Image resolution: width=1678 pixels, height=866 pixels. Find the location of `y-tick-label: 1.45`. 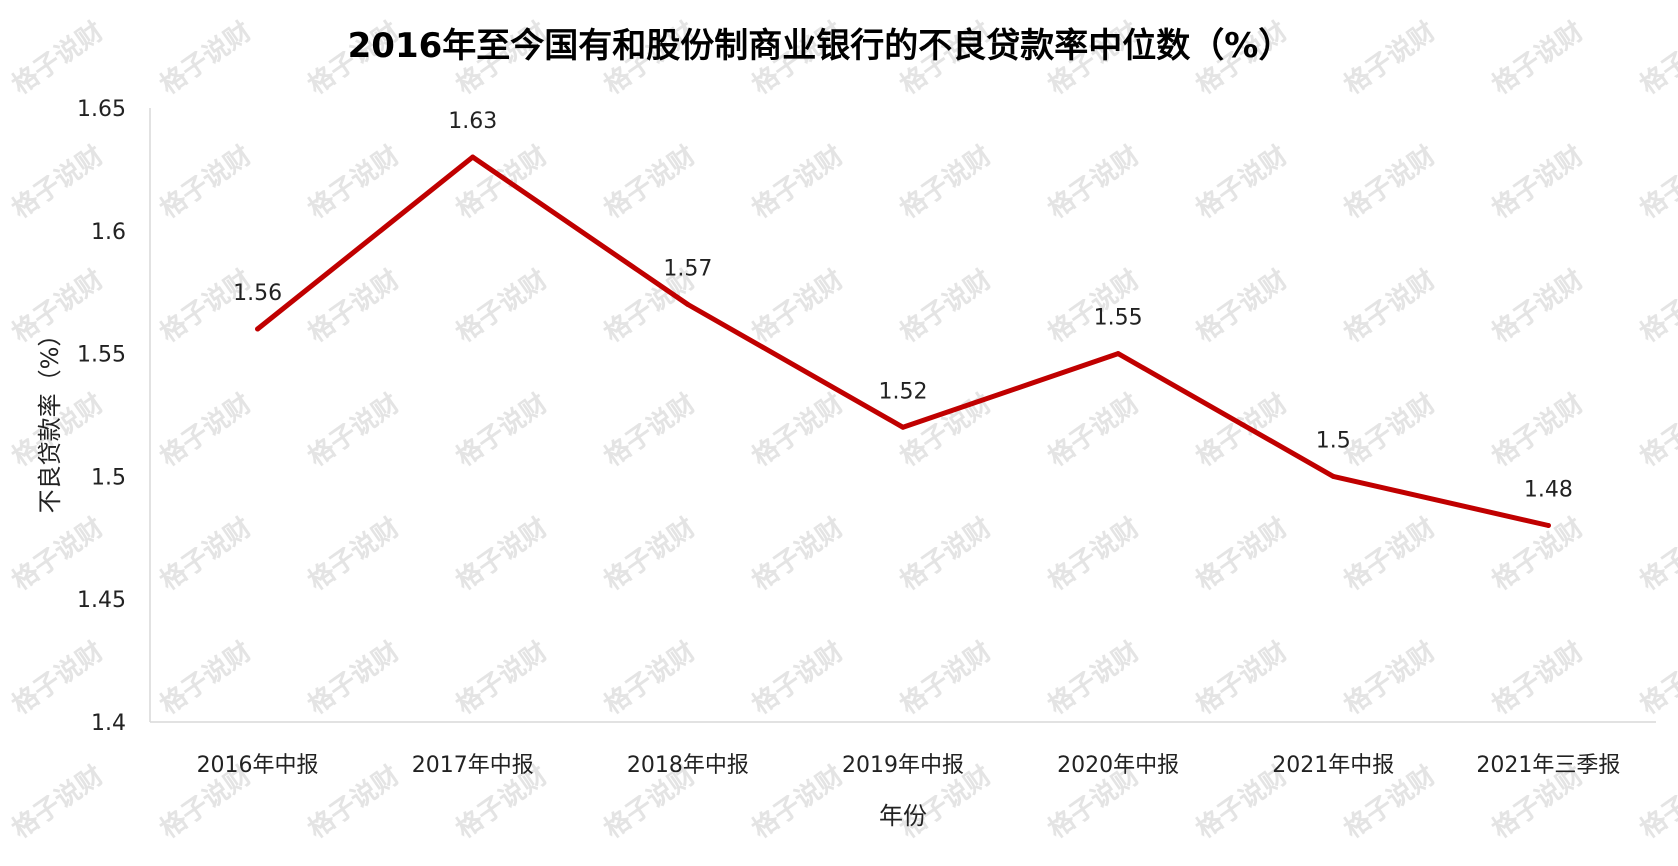

y-tick-label: 1.45 is located at coordinates (101, 600).